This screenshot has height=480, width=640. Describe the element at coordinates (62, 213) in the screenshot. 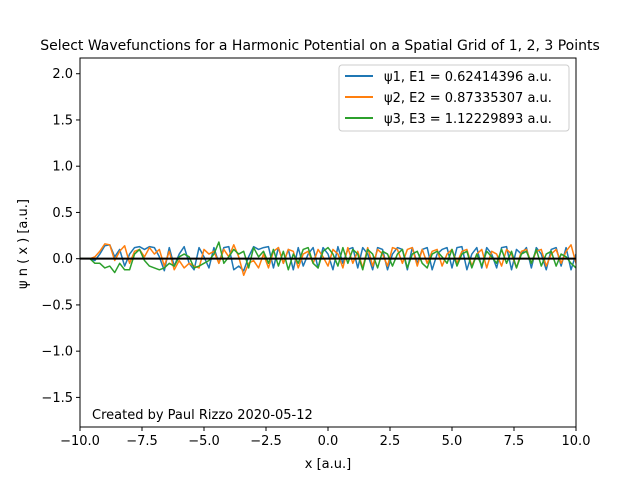

I see `y-tick-label: 0.5` at that location.